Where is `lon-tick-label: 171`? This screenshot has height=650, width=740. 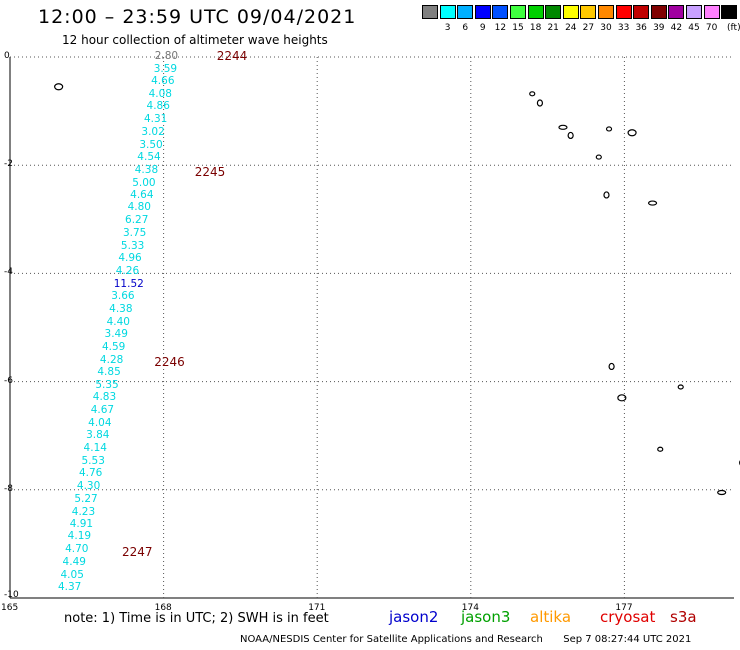 lon-tick-label: 171 is located at coordinates (317, 608).